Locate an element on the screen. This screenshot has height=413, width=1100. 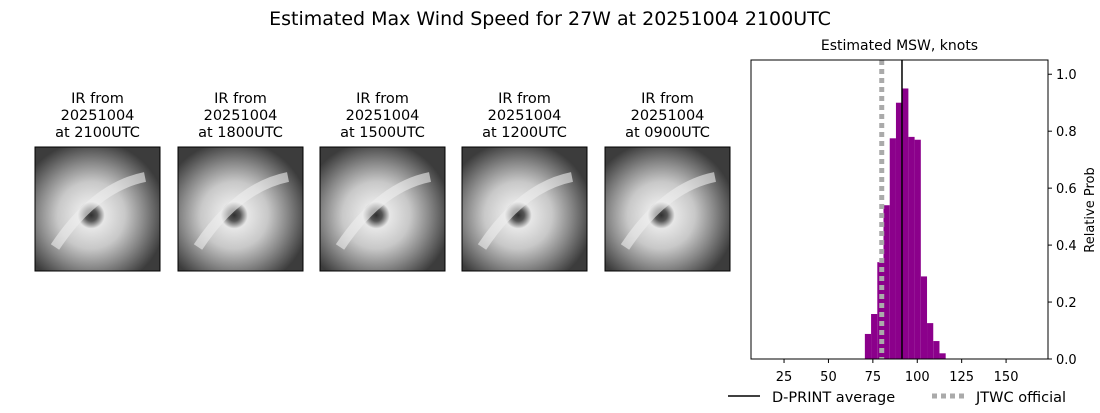
y-tick-label: 0.6 is located at coordinates (1066, 189).